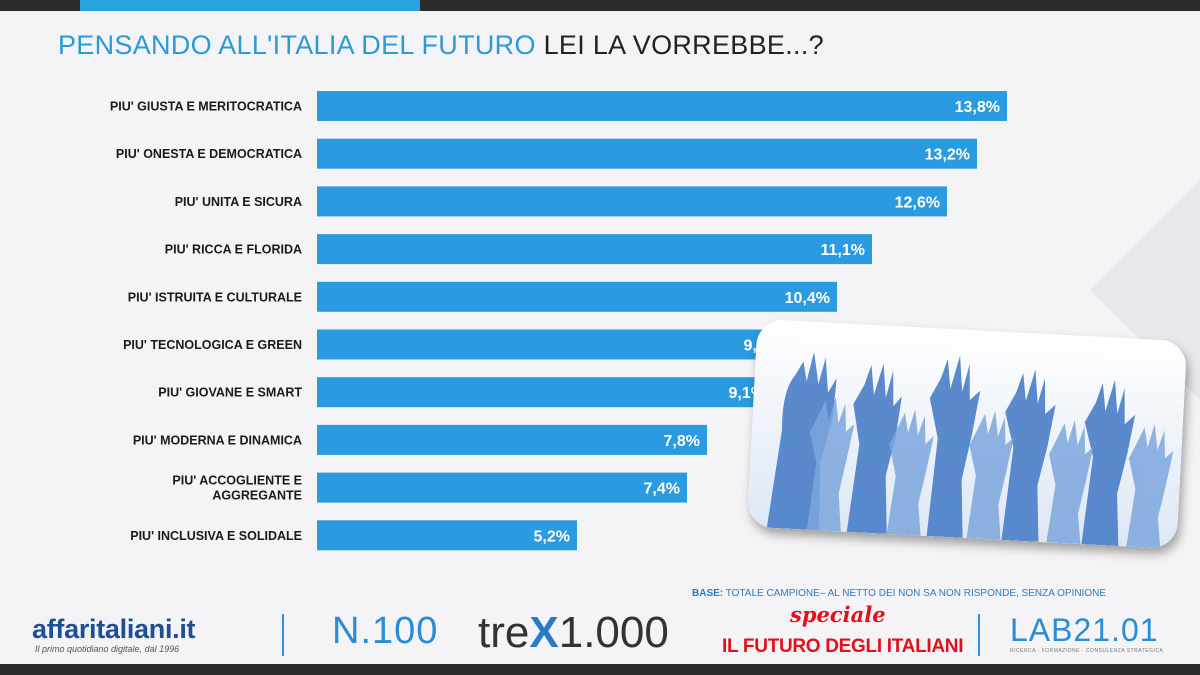 The image size is (1200, 675). I want to click on bottom-bar, so click(600, 669).